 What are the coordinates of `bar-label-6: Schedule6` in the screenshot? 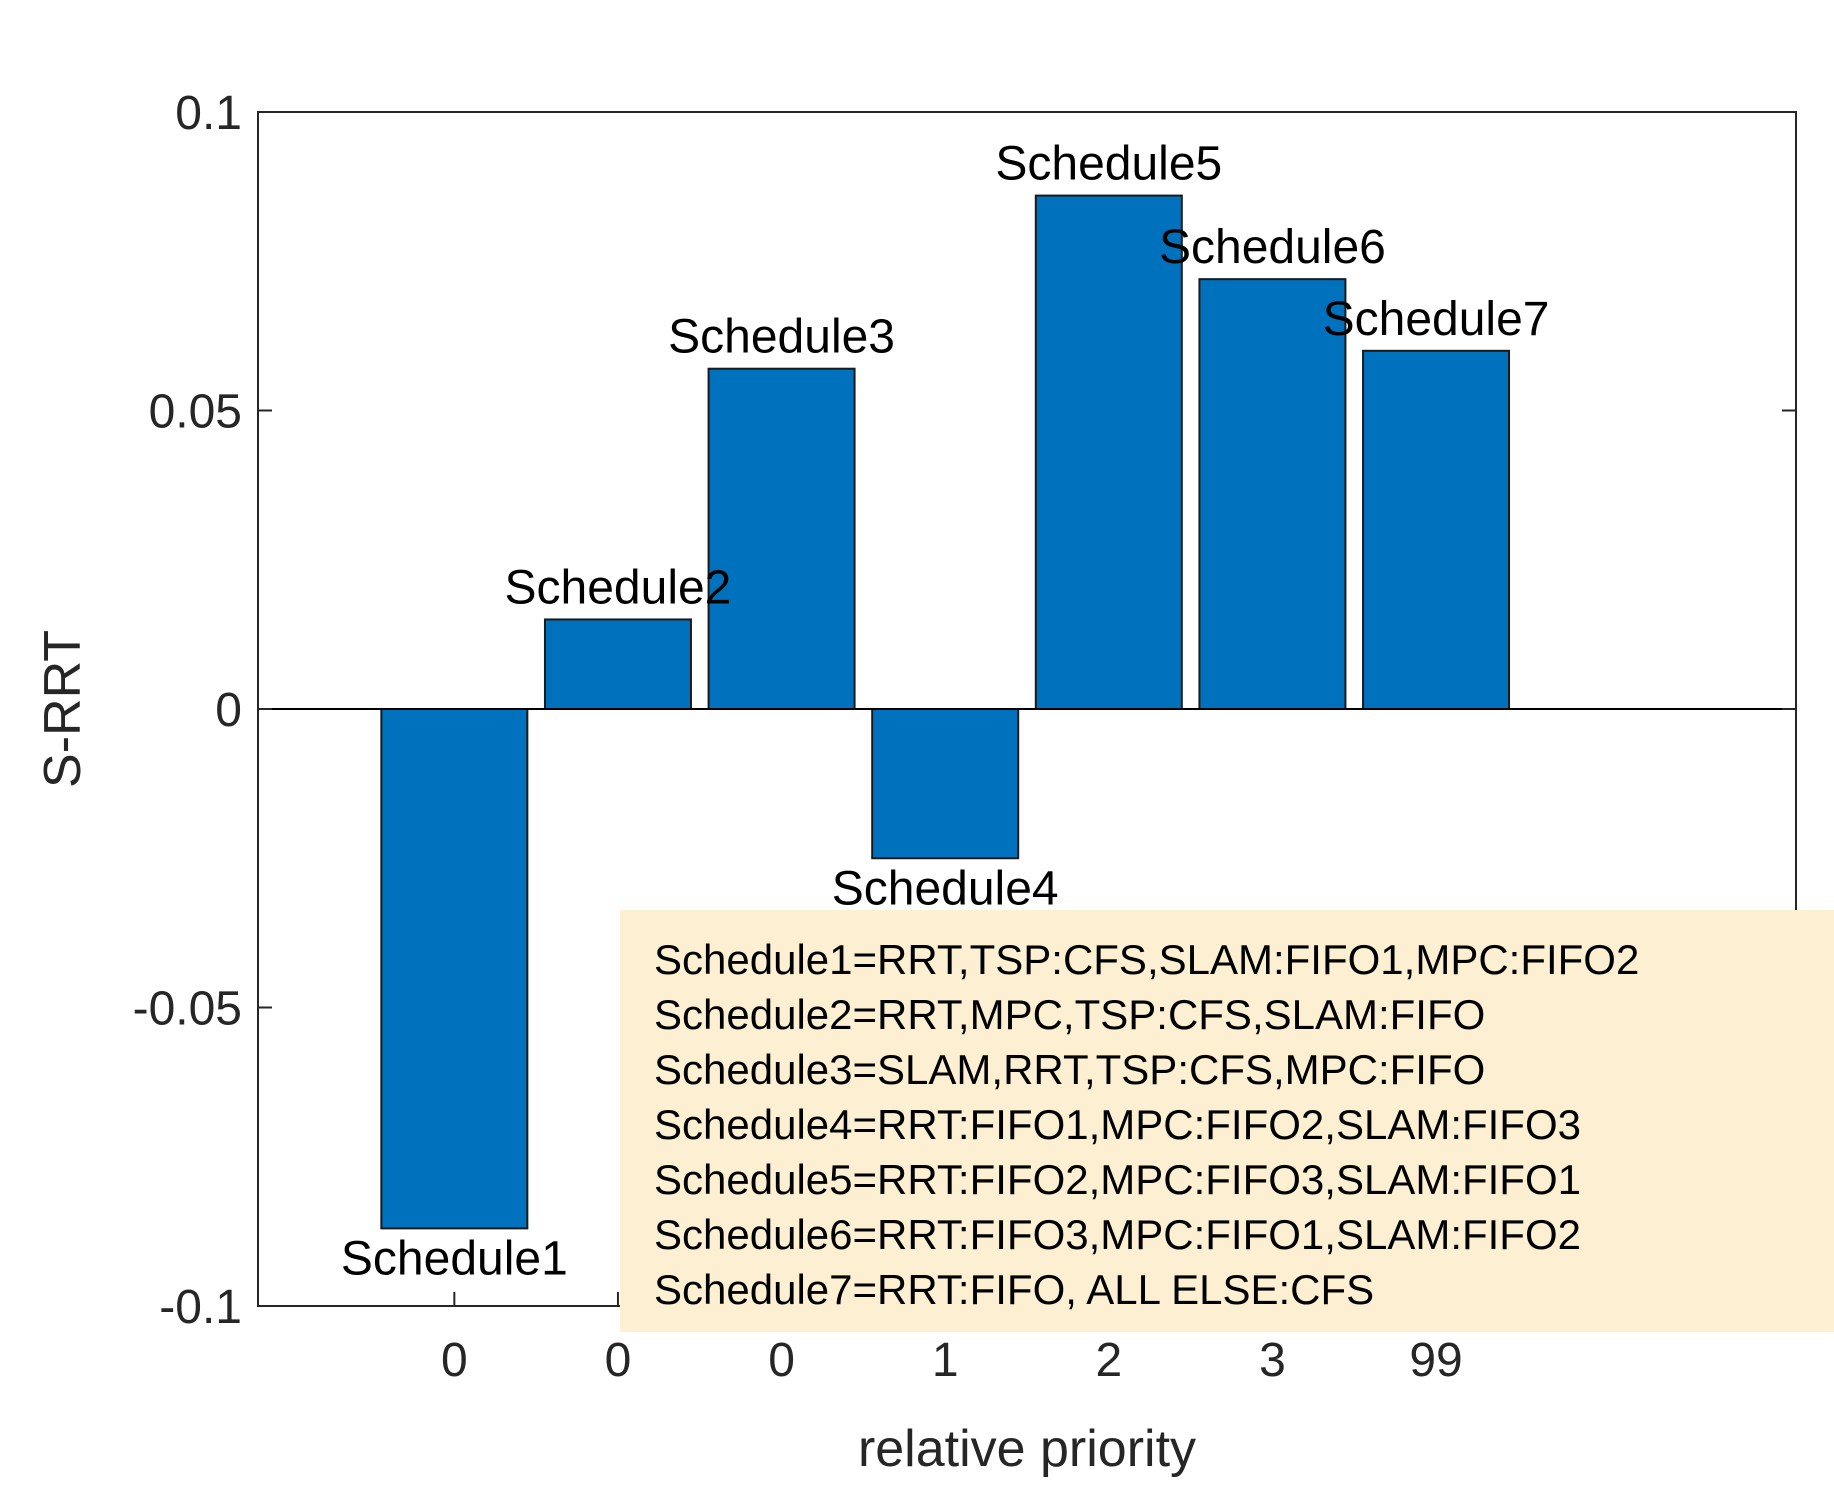 It's located at (1272, 247).